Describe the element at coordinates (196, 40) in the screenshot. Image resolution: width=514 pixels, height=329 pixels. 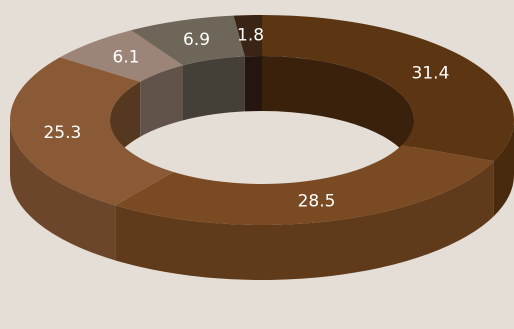
I see `slice-value-label: 6.9` at that location.